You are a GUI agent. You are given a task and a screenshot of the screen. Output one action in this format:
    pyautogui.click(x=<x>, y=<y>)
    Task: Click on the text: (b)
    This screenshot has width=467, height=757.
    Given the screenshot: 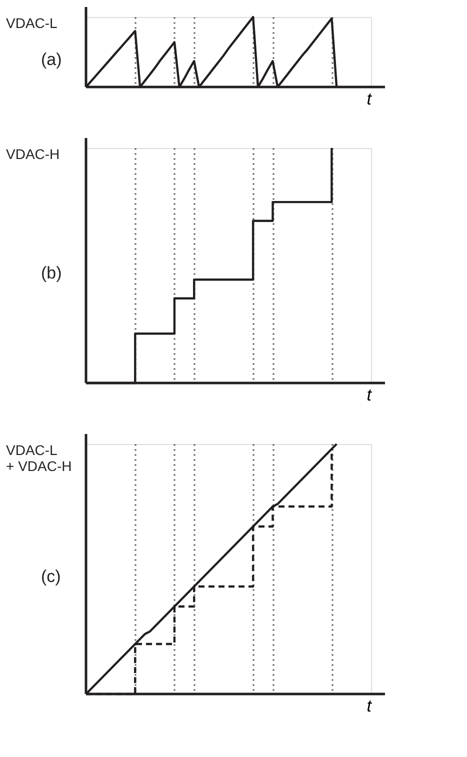 What is the action you would take?
    pyautogui.click(x=51, y=273)
    